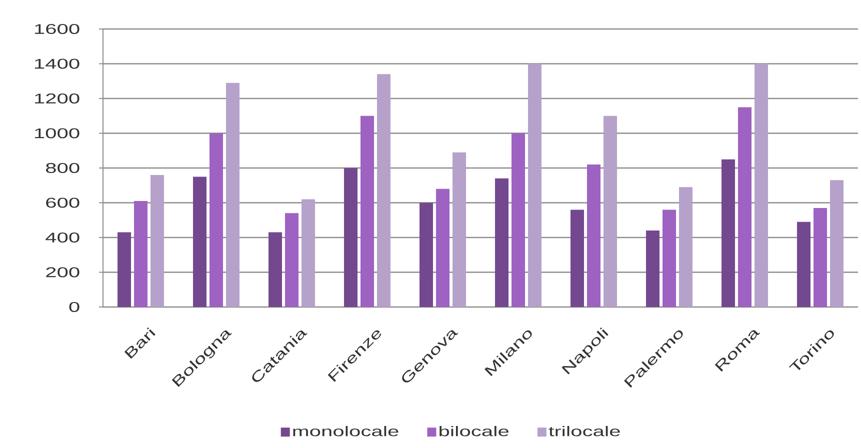 The height and width of the screenshot is (448, 861). I want to click on y-tick-label: 1000, so click(57, 133).